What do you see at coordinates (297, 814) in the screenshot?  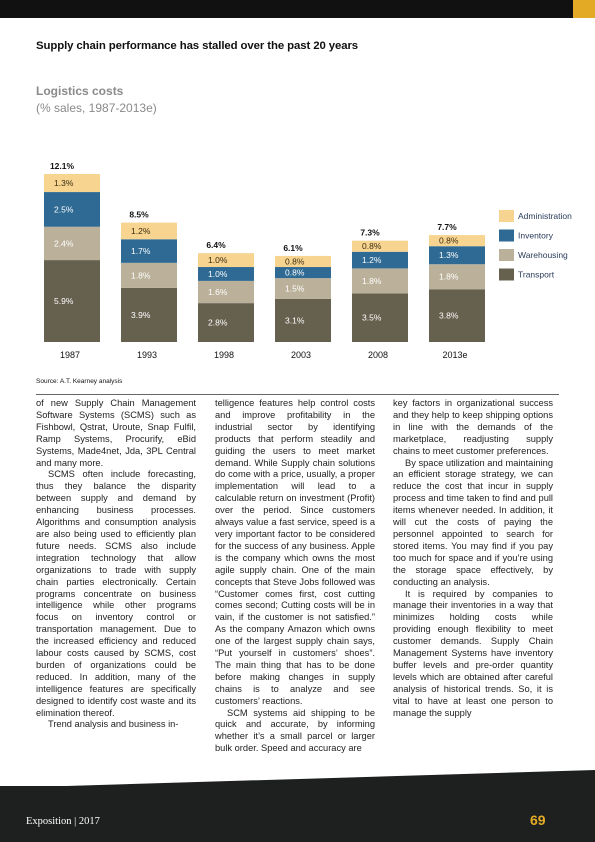 I see `footer-band` at bounding box center [297, 814].